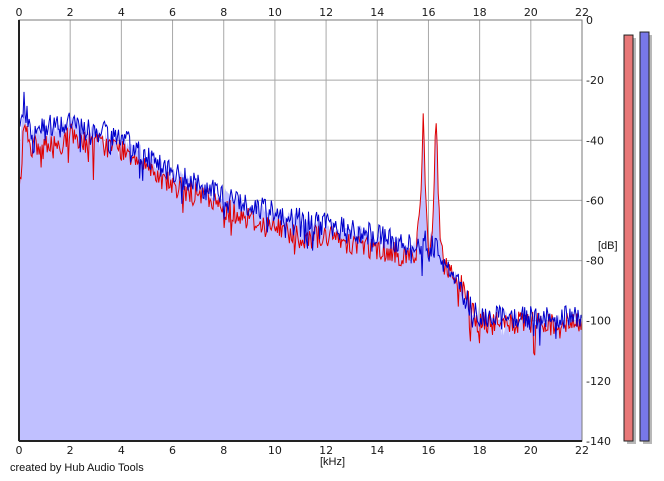  I want to click on y-tick-label: -40, so click(595, 140).